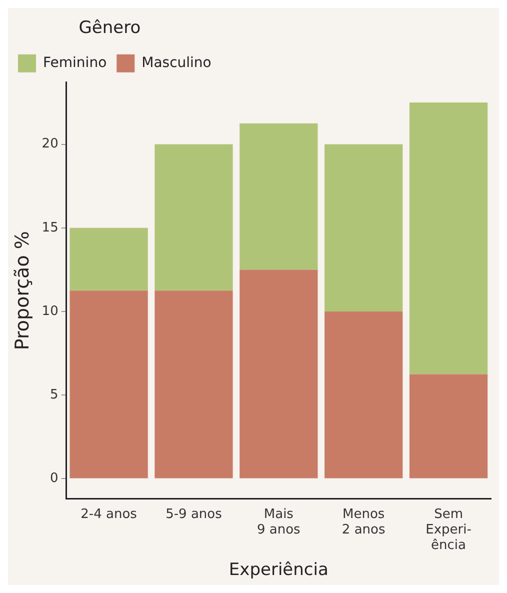 This screenshot has width=507, height=593. Describe the element at coordinates (54, 394) in the screenshot. I see `y-tick-label: 5` at that location.